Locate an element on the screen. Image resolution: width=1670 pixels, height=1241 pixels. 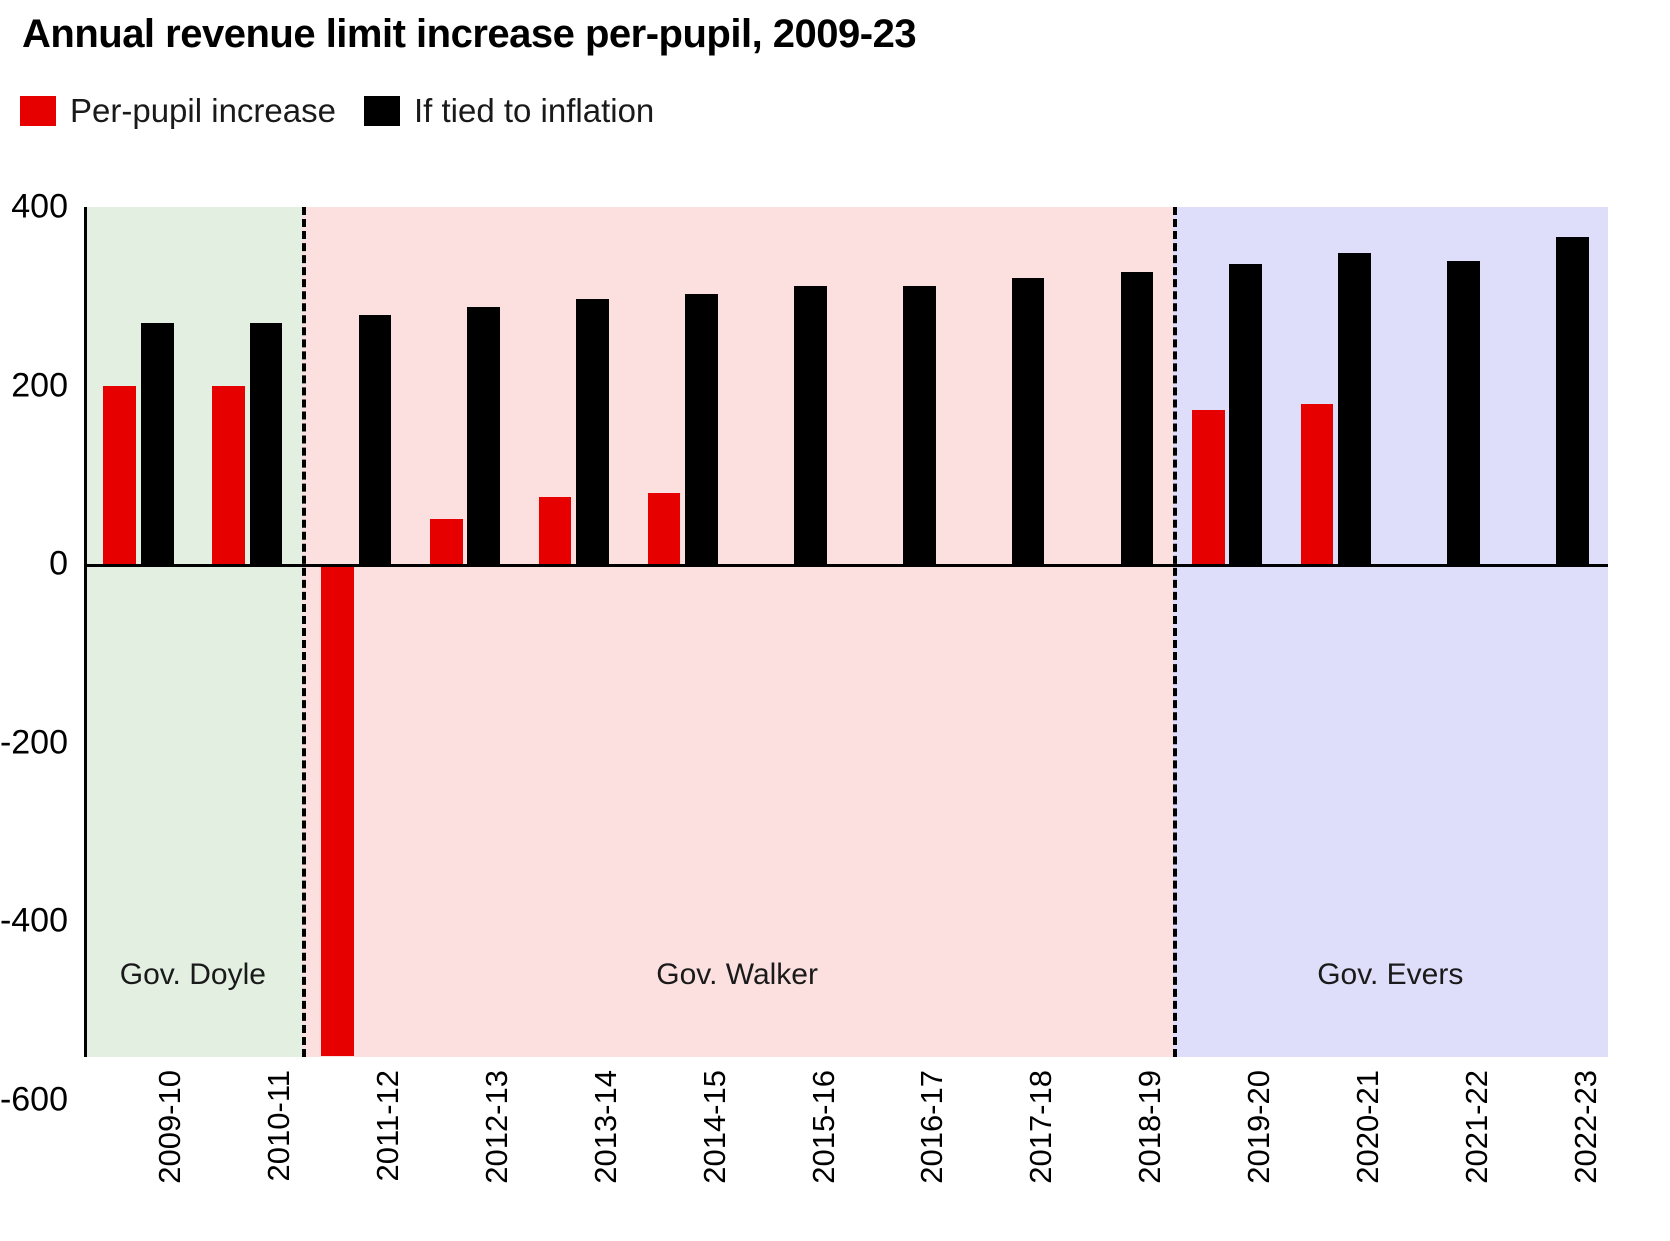
bar-2018-19-if-tied-to-inflation is located at coordinates (1137, 418).